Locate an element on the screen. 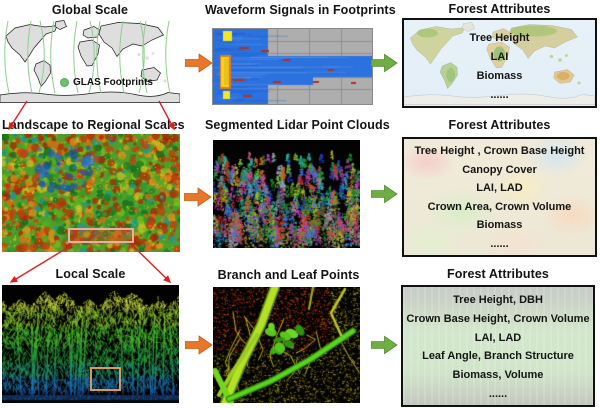 The height and width of the screenshot is (408, 600). branch-leaf-points-image is located at coordinates (286, 345).